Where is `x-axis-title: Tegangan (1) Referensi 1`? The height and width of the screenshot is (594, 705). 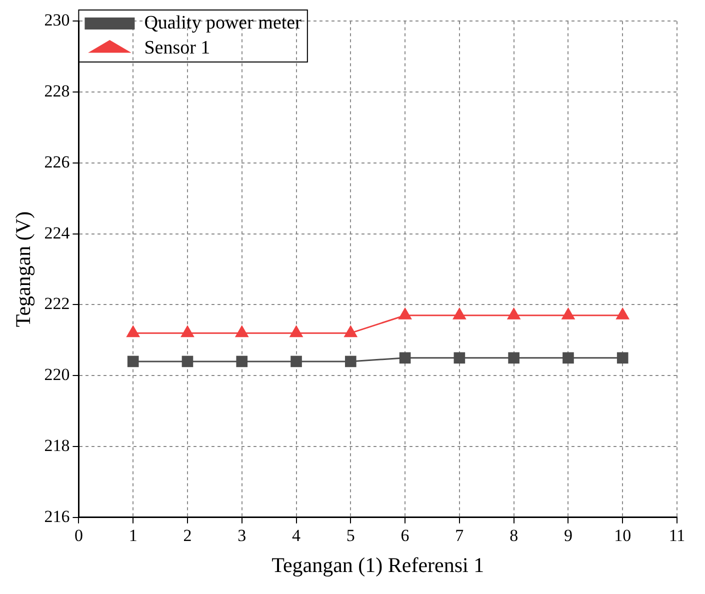 x-axis-title: Tegangan (1) Referensi 1 is located at coordinates (378, 564).